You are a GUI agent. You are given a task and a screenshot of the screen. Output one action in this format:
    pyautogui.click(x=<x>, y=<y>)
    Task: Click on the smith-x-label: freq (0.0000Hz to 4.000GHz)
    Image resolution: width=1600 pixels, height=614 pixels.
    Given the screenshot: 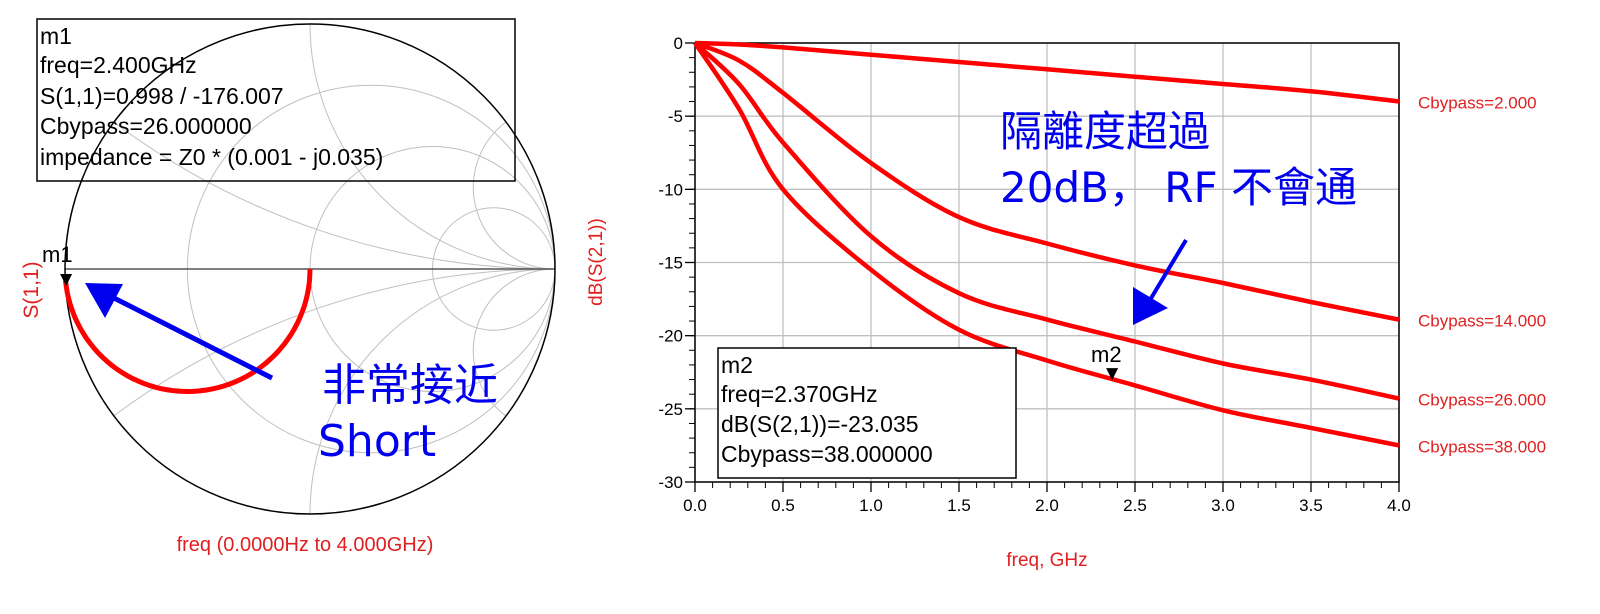 What is the action you would take?
    pyautogui.click(x=305, y=545)
    